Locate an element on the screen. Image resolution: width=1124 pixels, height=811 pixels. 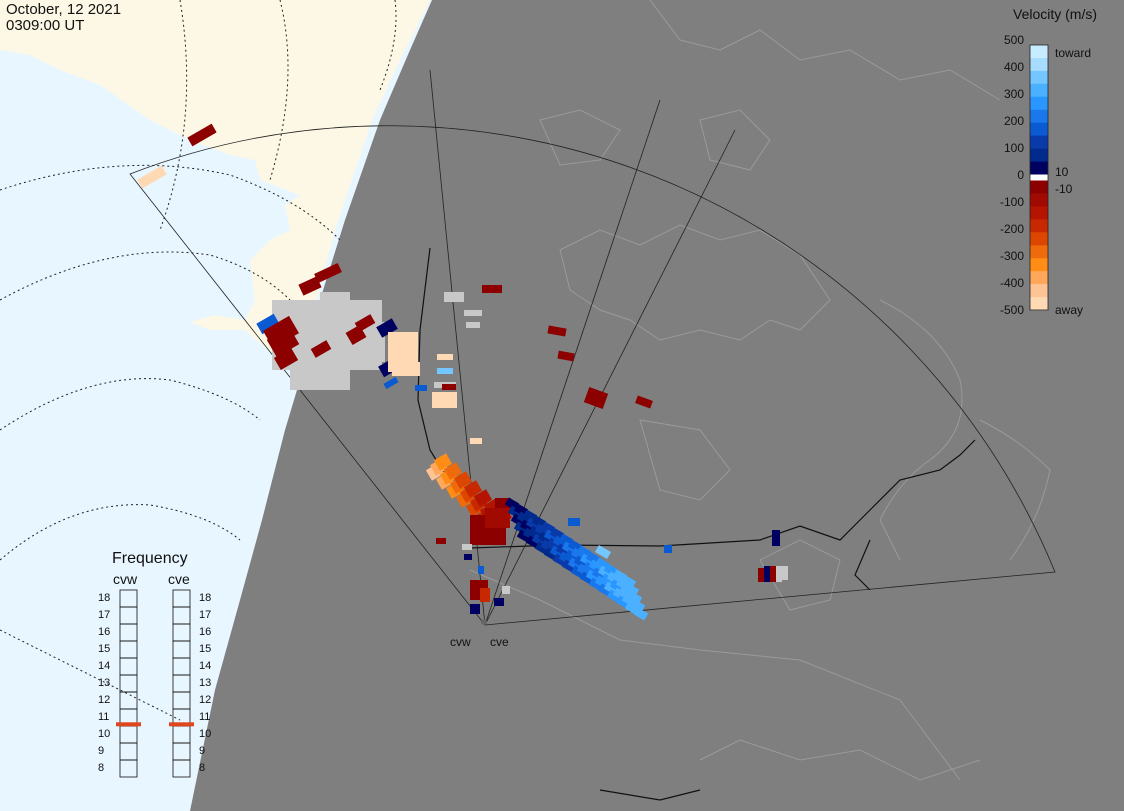
colorbar-tick-label: 400 is located at coordinates (1013, 67).